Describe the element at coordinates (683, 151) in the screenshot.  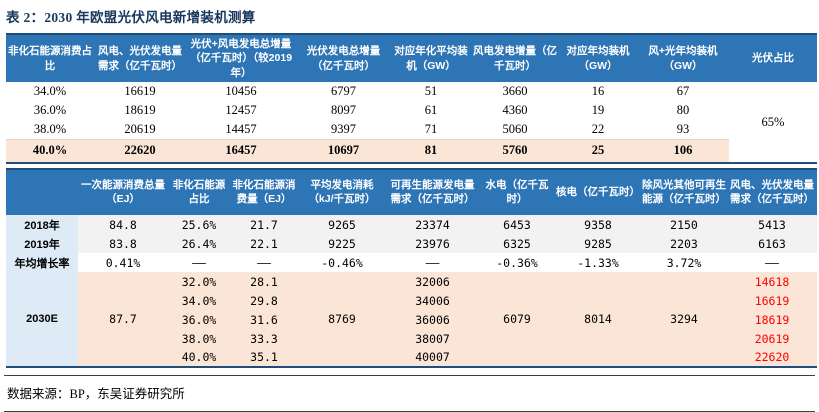
I see `data-cell: 106` at that location.